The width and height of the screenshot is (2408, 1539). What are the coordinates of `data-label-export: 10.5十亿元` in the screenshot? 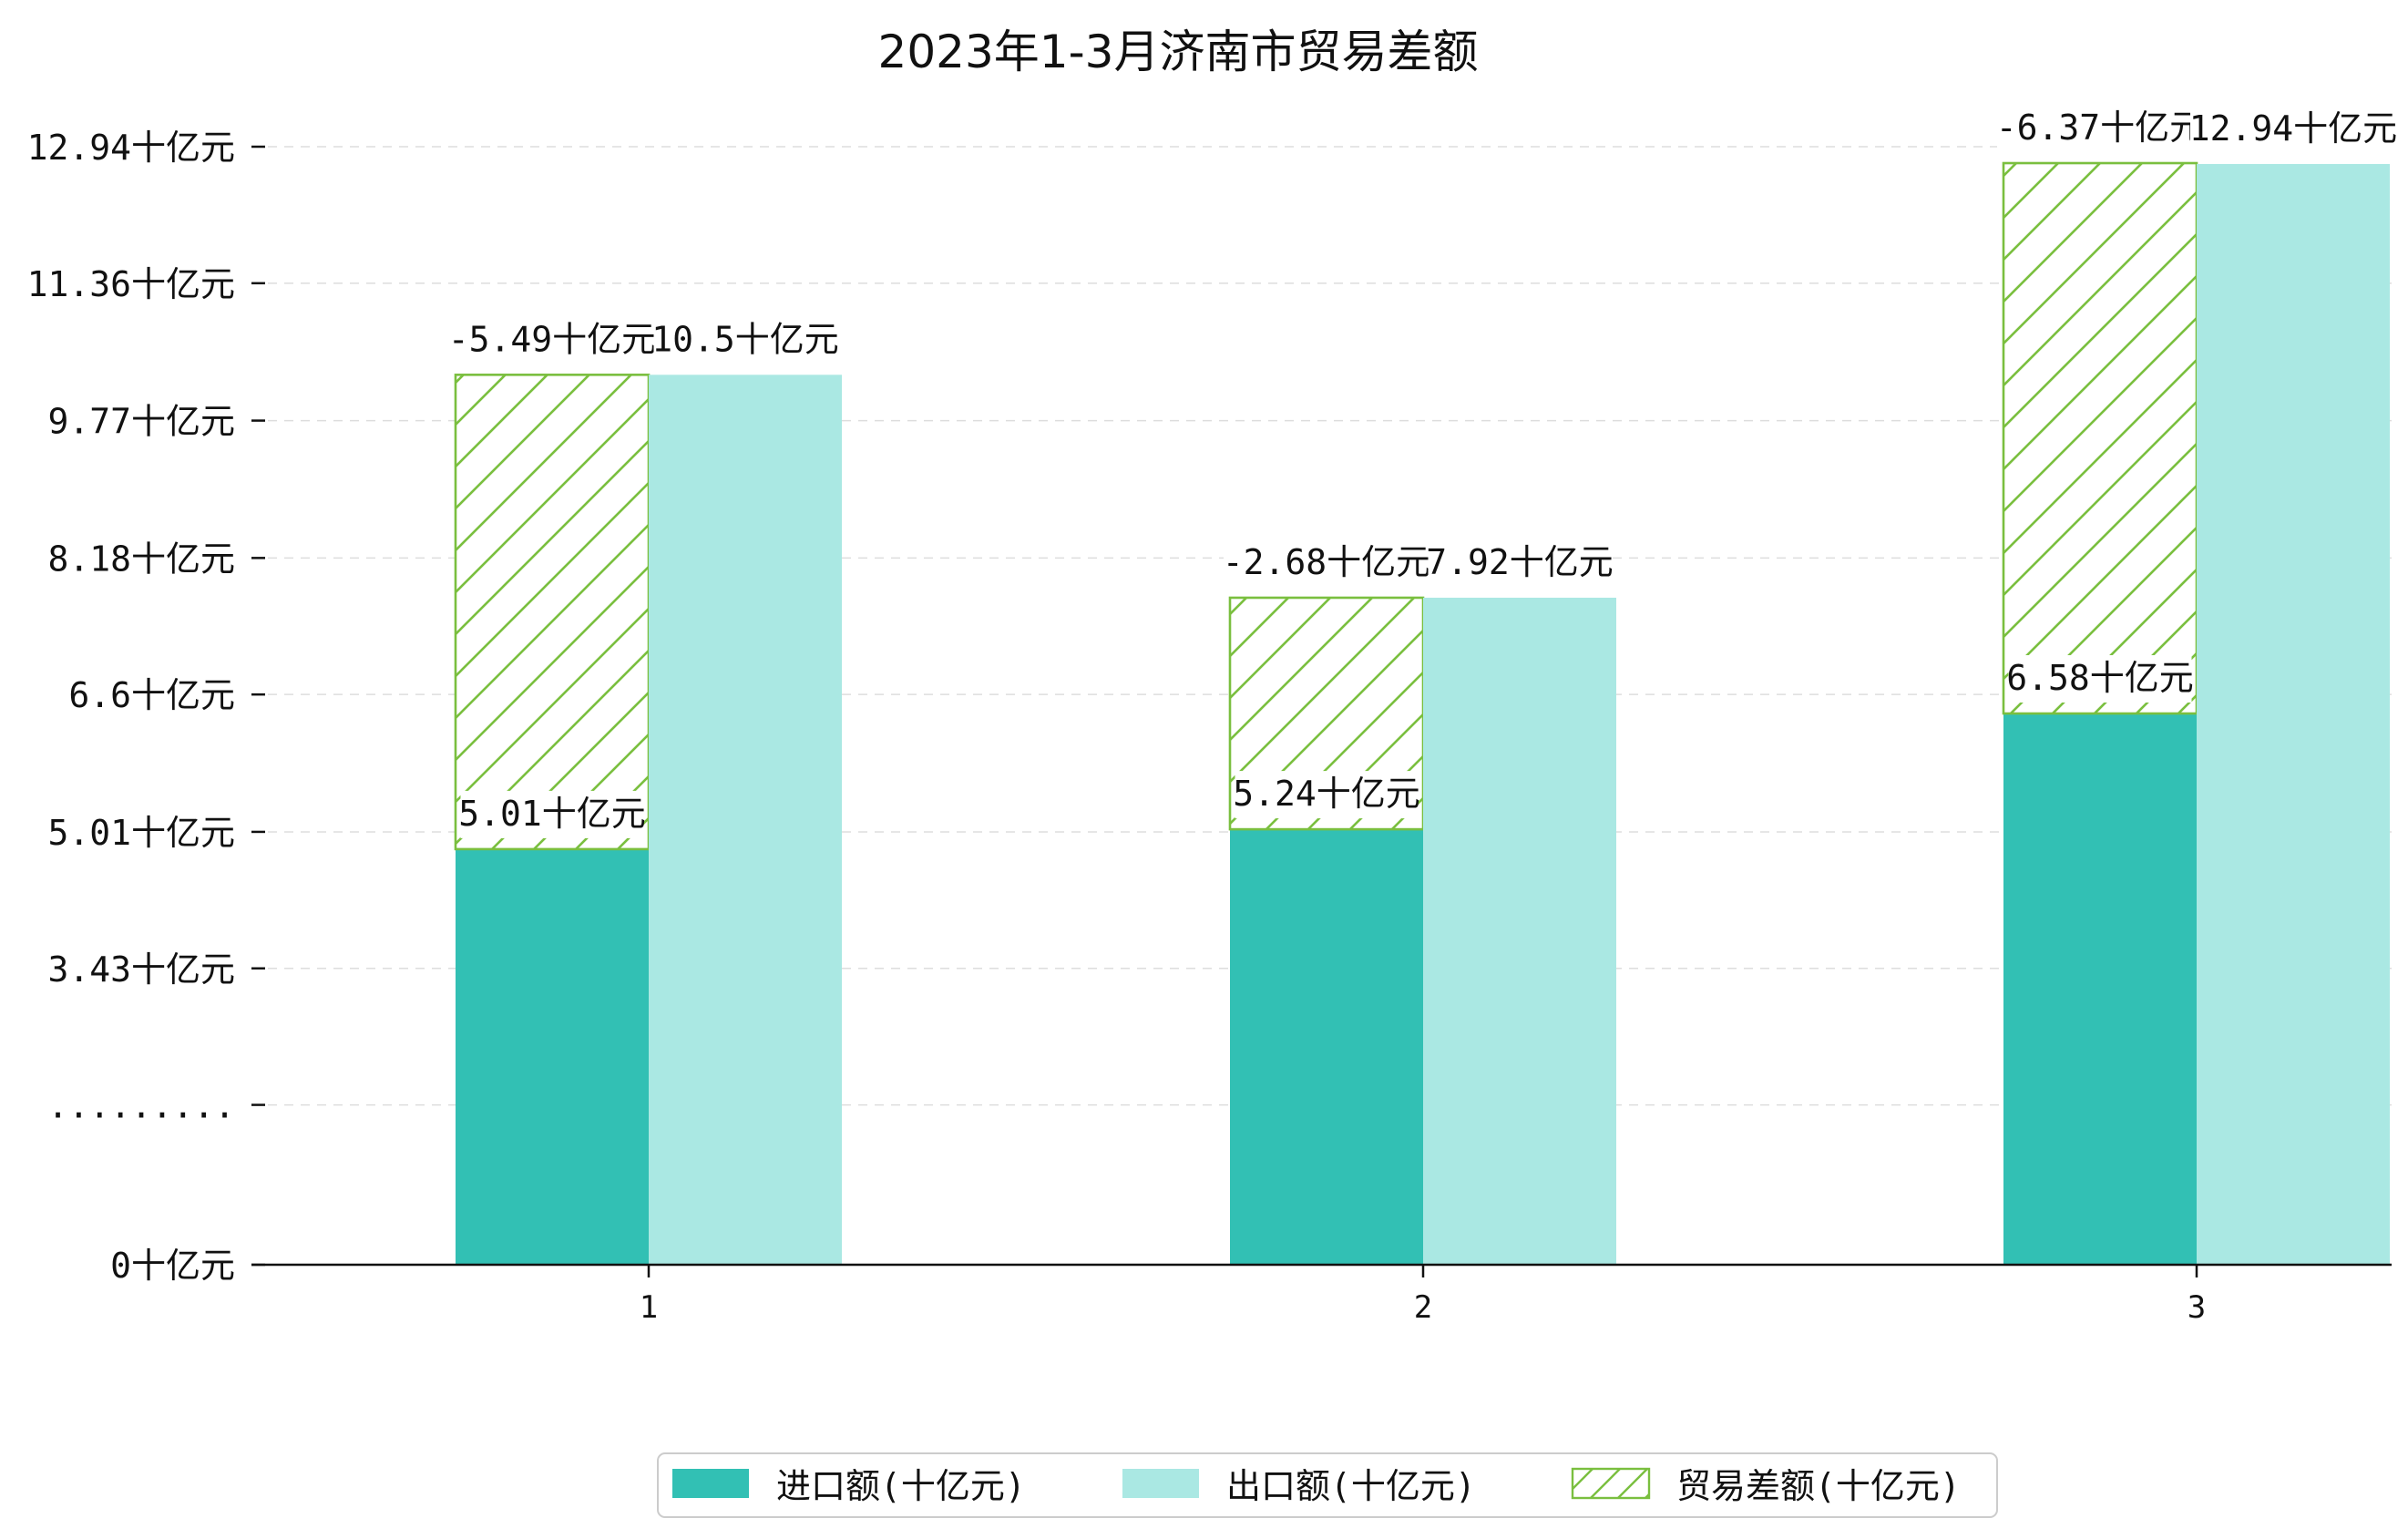 It's located at (745, 339).